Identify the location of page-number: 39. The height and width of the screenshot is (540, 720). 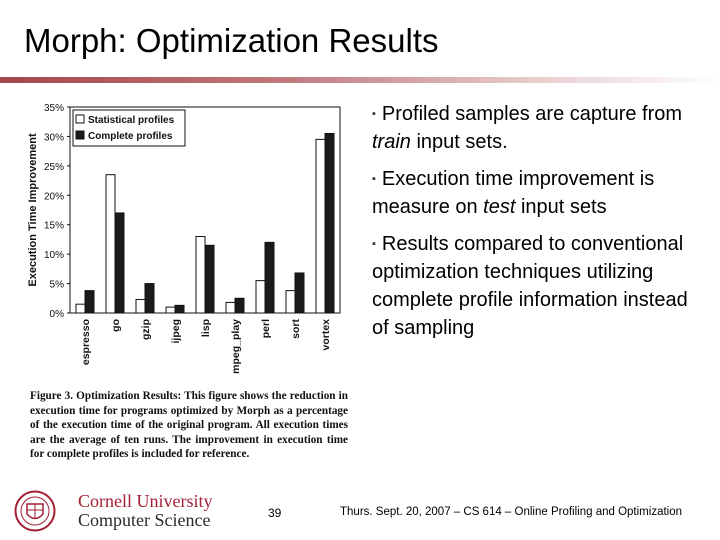
(275, 513).